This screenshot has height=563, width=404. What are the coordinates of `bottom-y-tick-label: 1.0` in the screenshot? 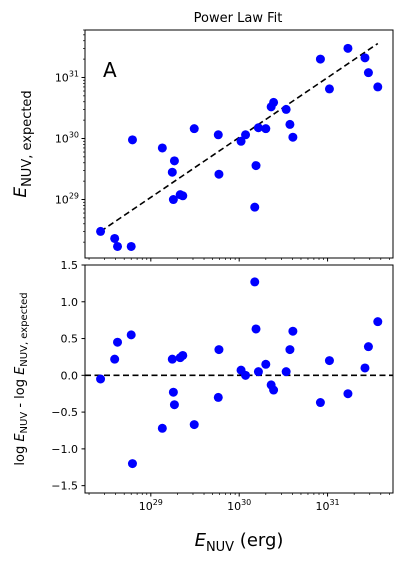 It's located at (70, 302).